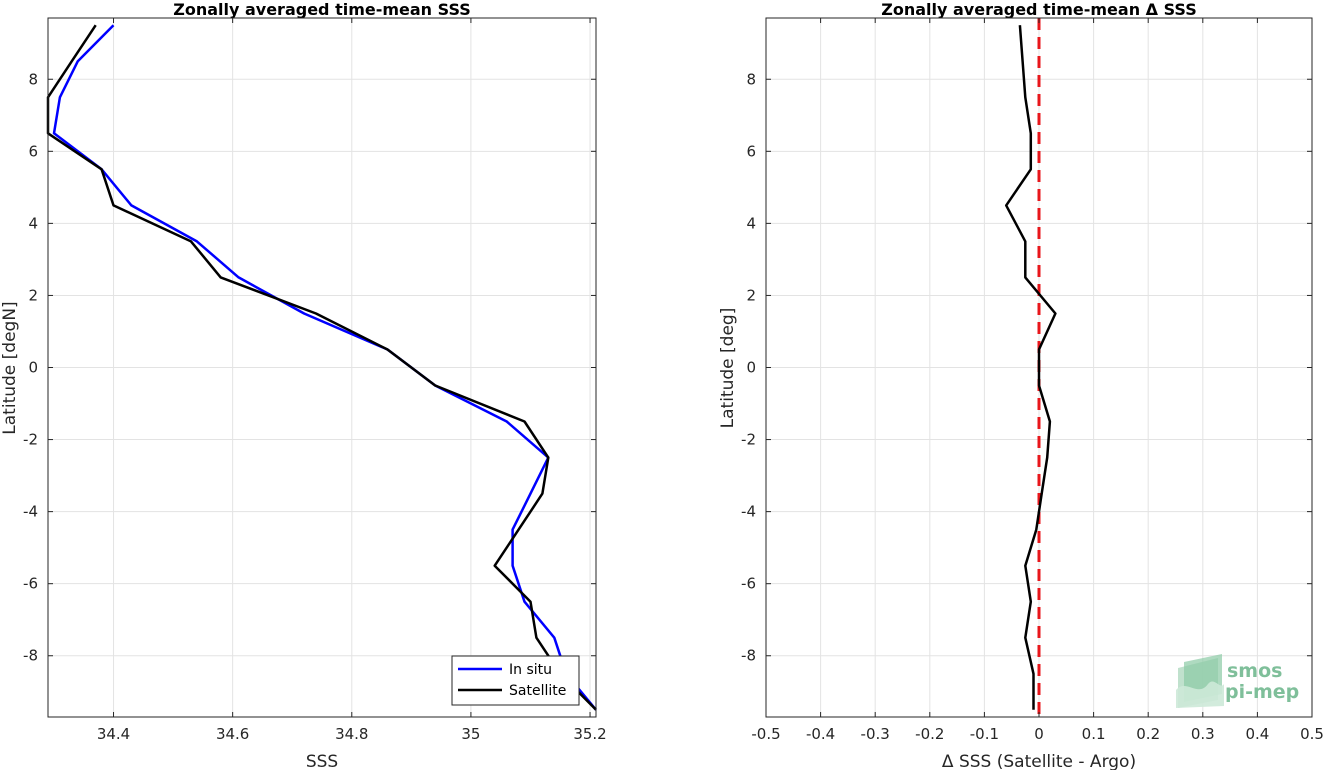 This screenshot has height=770, width=1325. I want to click on right-x-tick-label: -0.1, so click(984, 734).